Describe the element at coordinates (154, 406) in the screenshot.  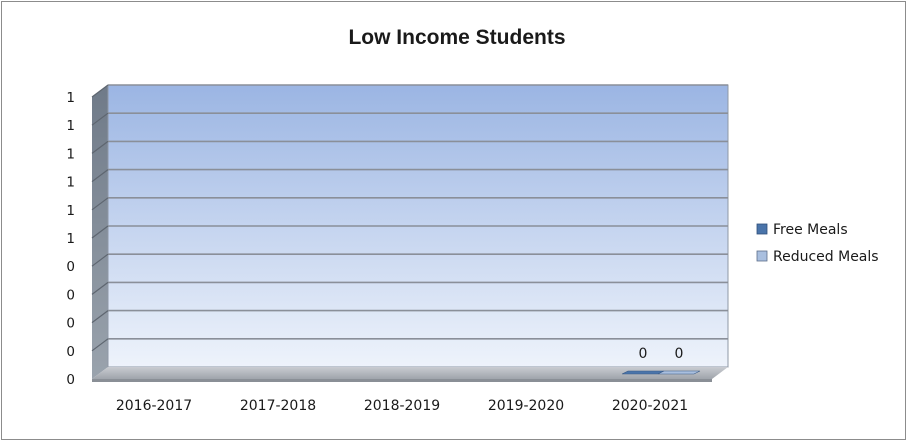
I see `x-category-label: 2016-2017` at that location.